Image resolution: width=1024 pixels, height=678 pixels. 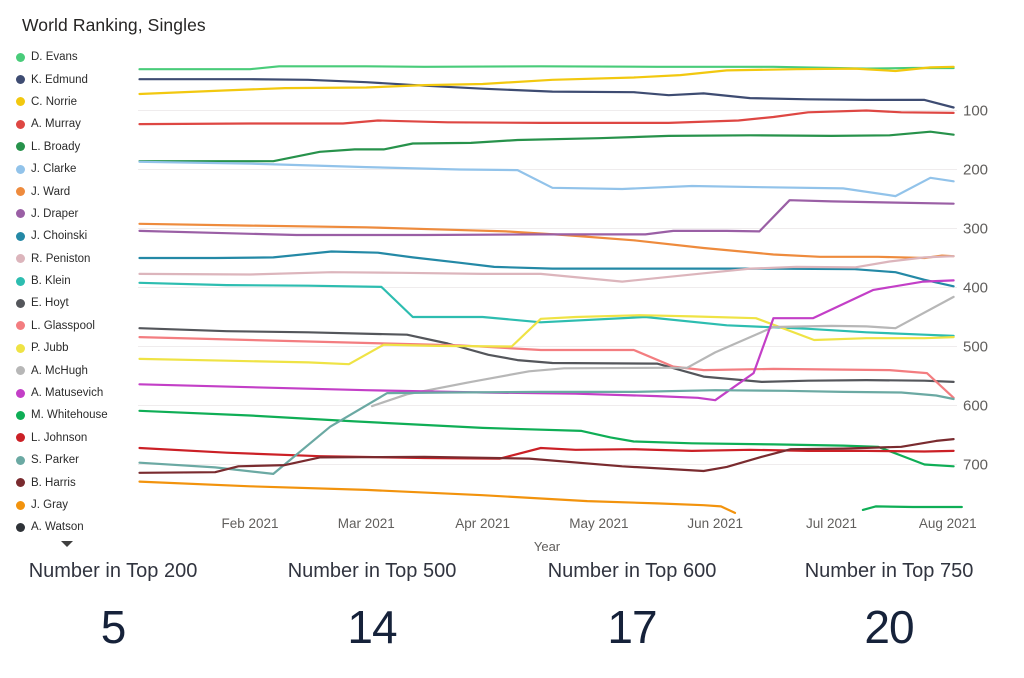 I want to click on series-line-s--parker, so click(x=546, y=432).